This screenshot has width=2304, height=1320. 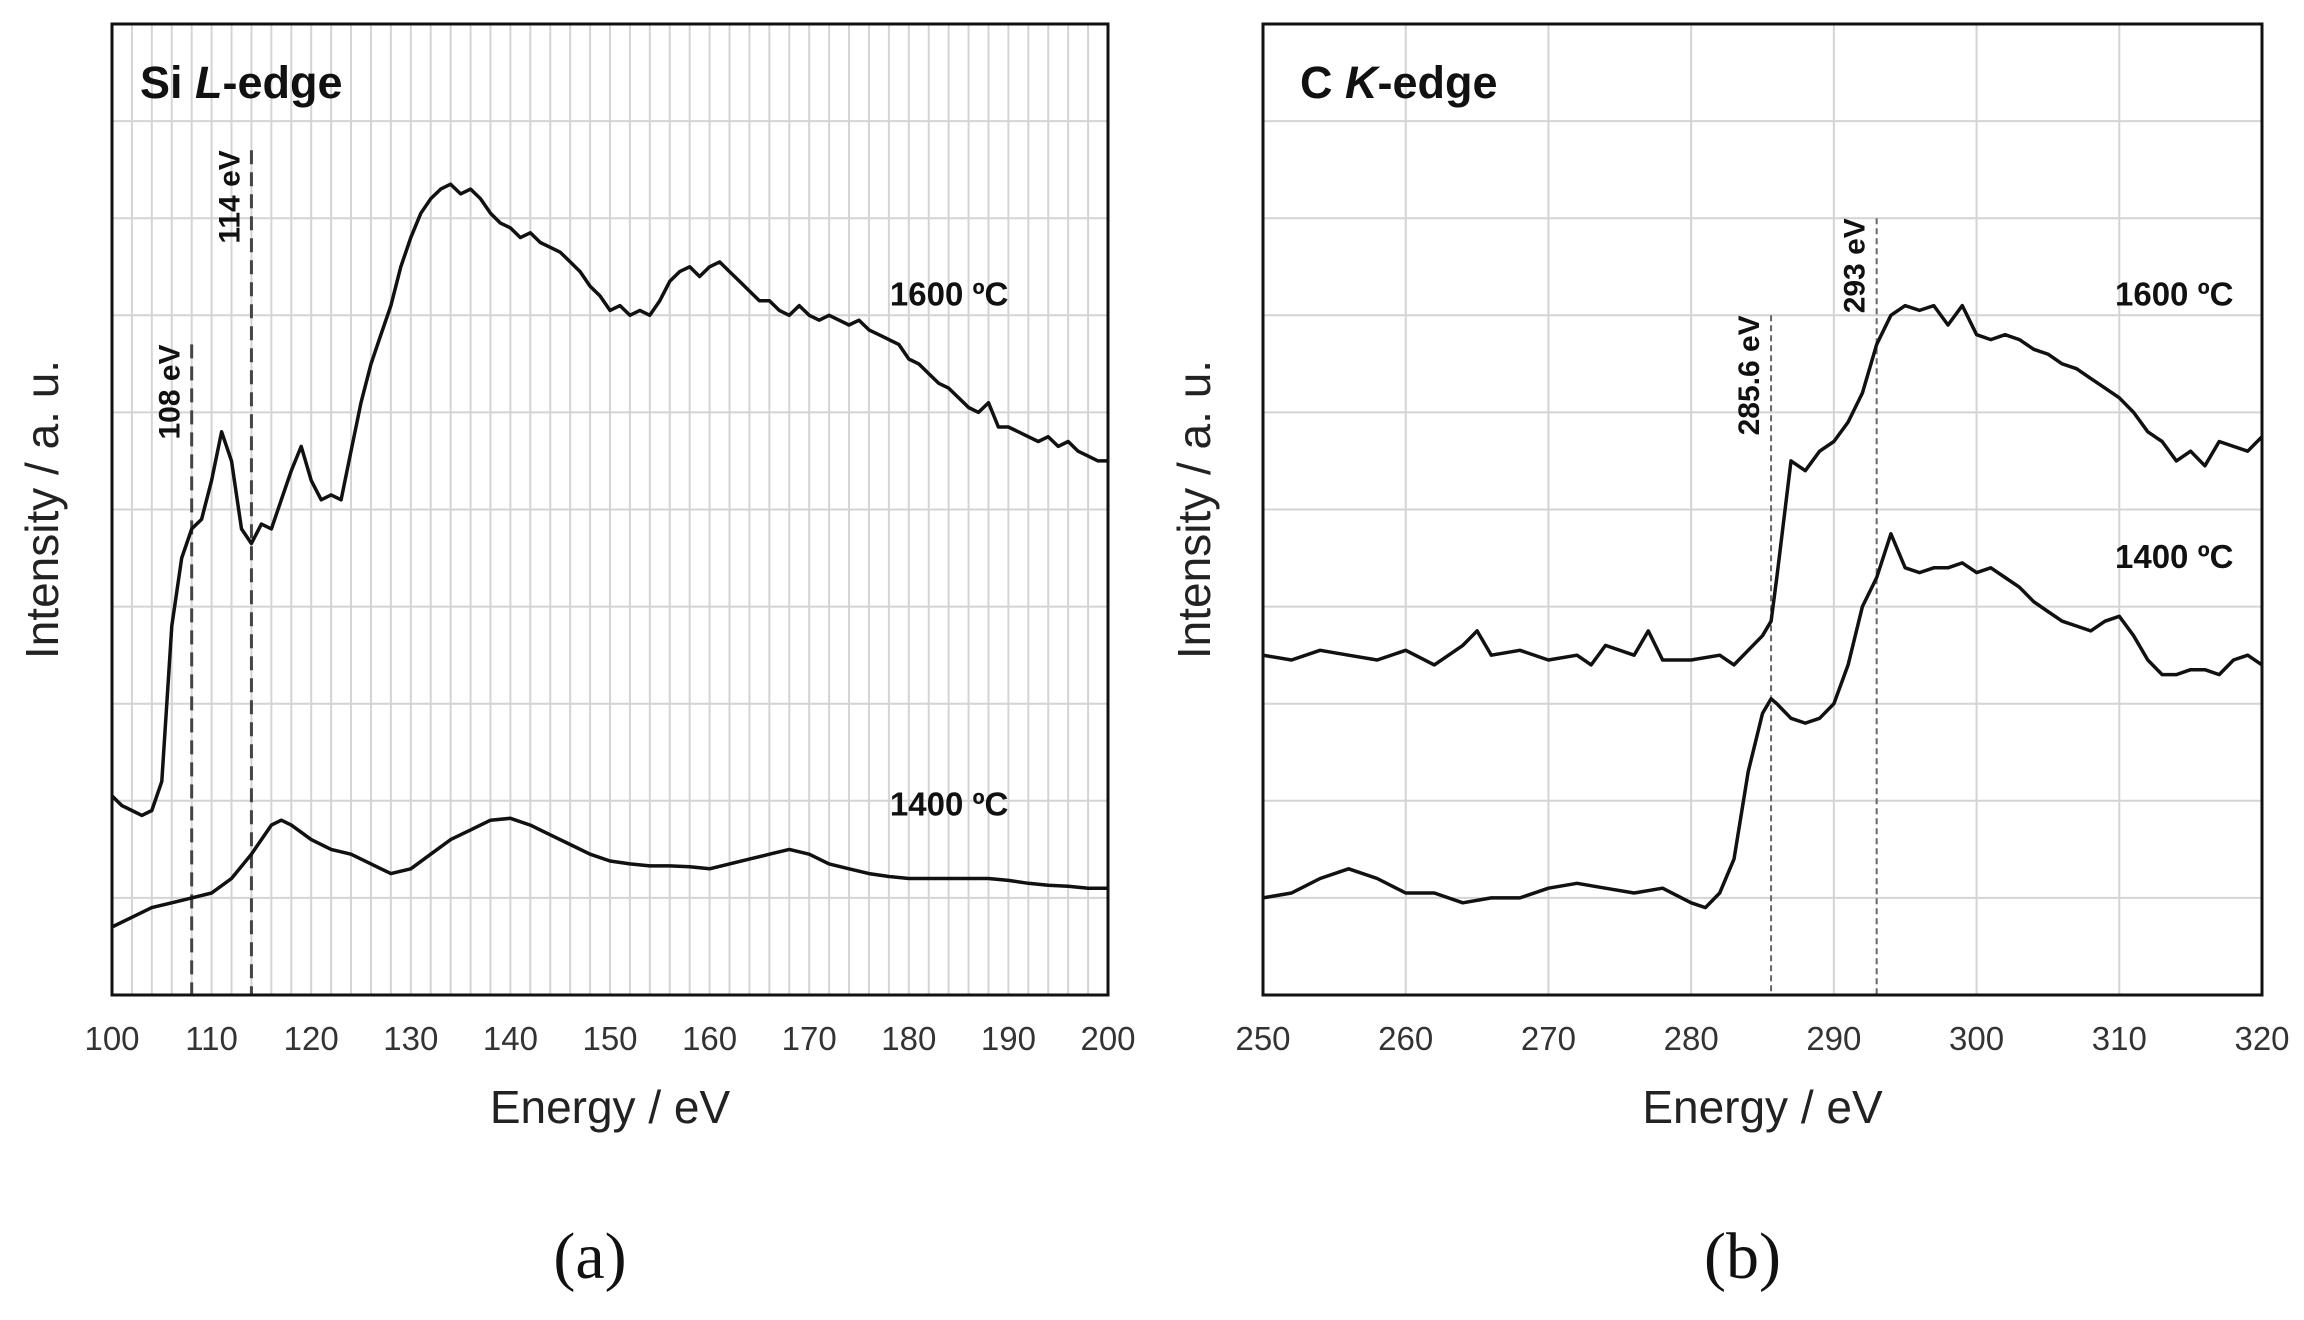 I want to click on x-tick-label: 180, so click(x=908, y=1038).